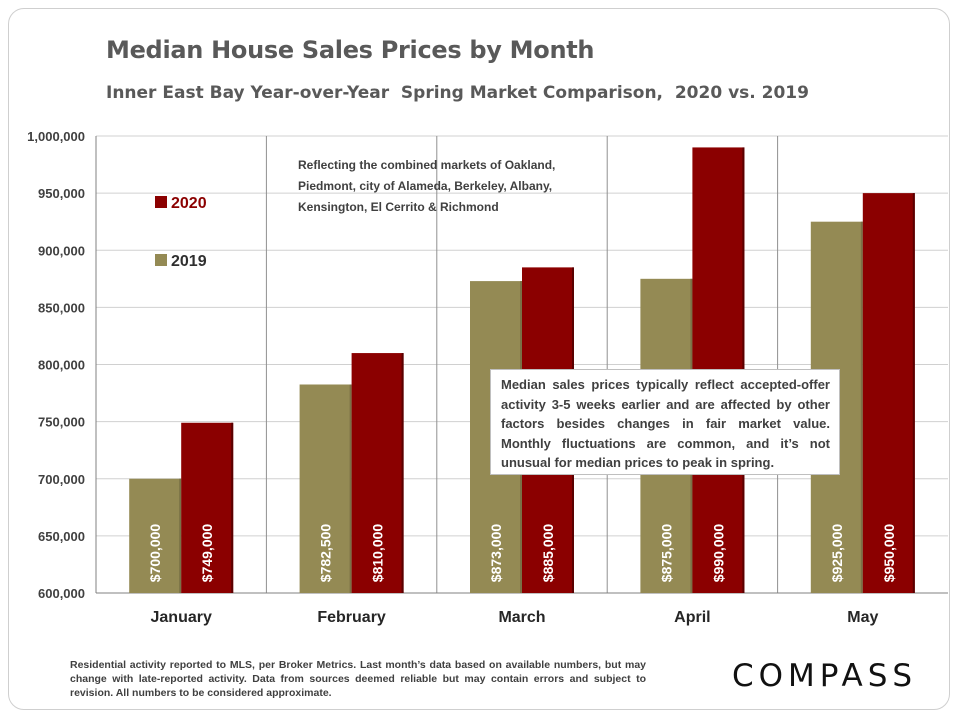 This screenshot has width=960, height=720. What do you see at coordinates (325, 488) in the screenshot?
I see `bar-2019-february` at bounding box center [325, 488].